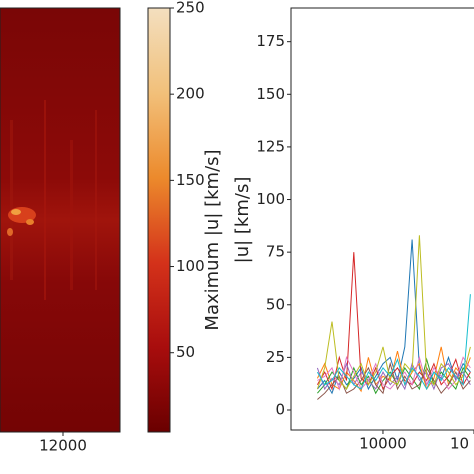 The height and width of the screenshot is (474, 474). What do you see at coordinates (459, 444) in the screenshot?
I see `x-tick-label: 10` at bounding box center [459, 444].